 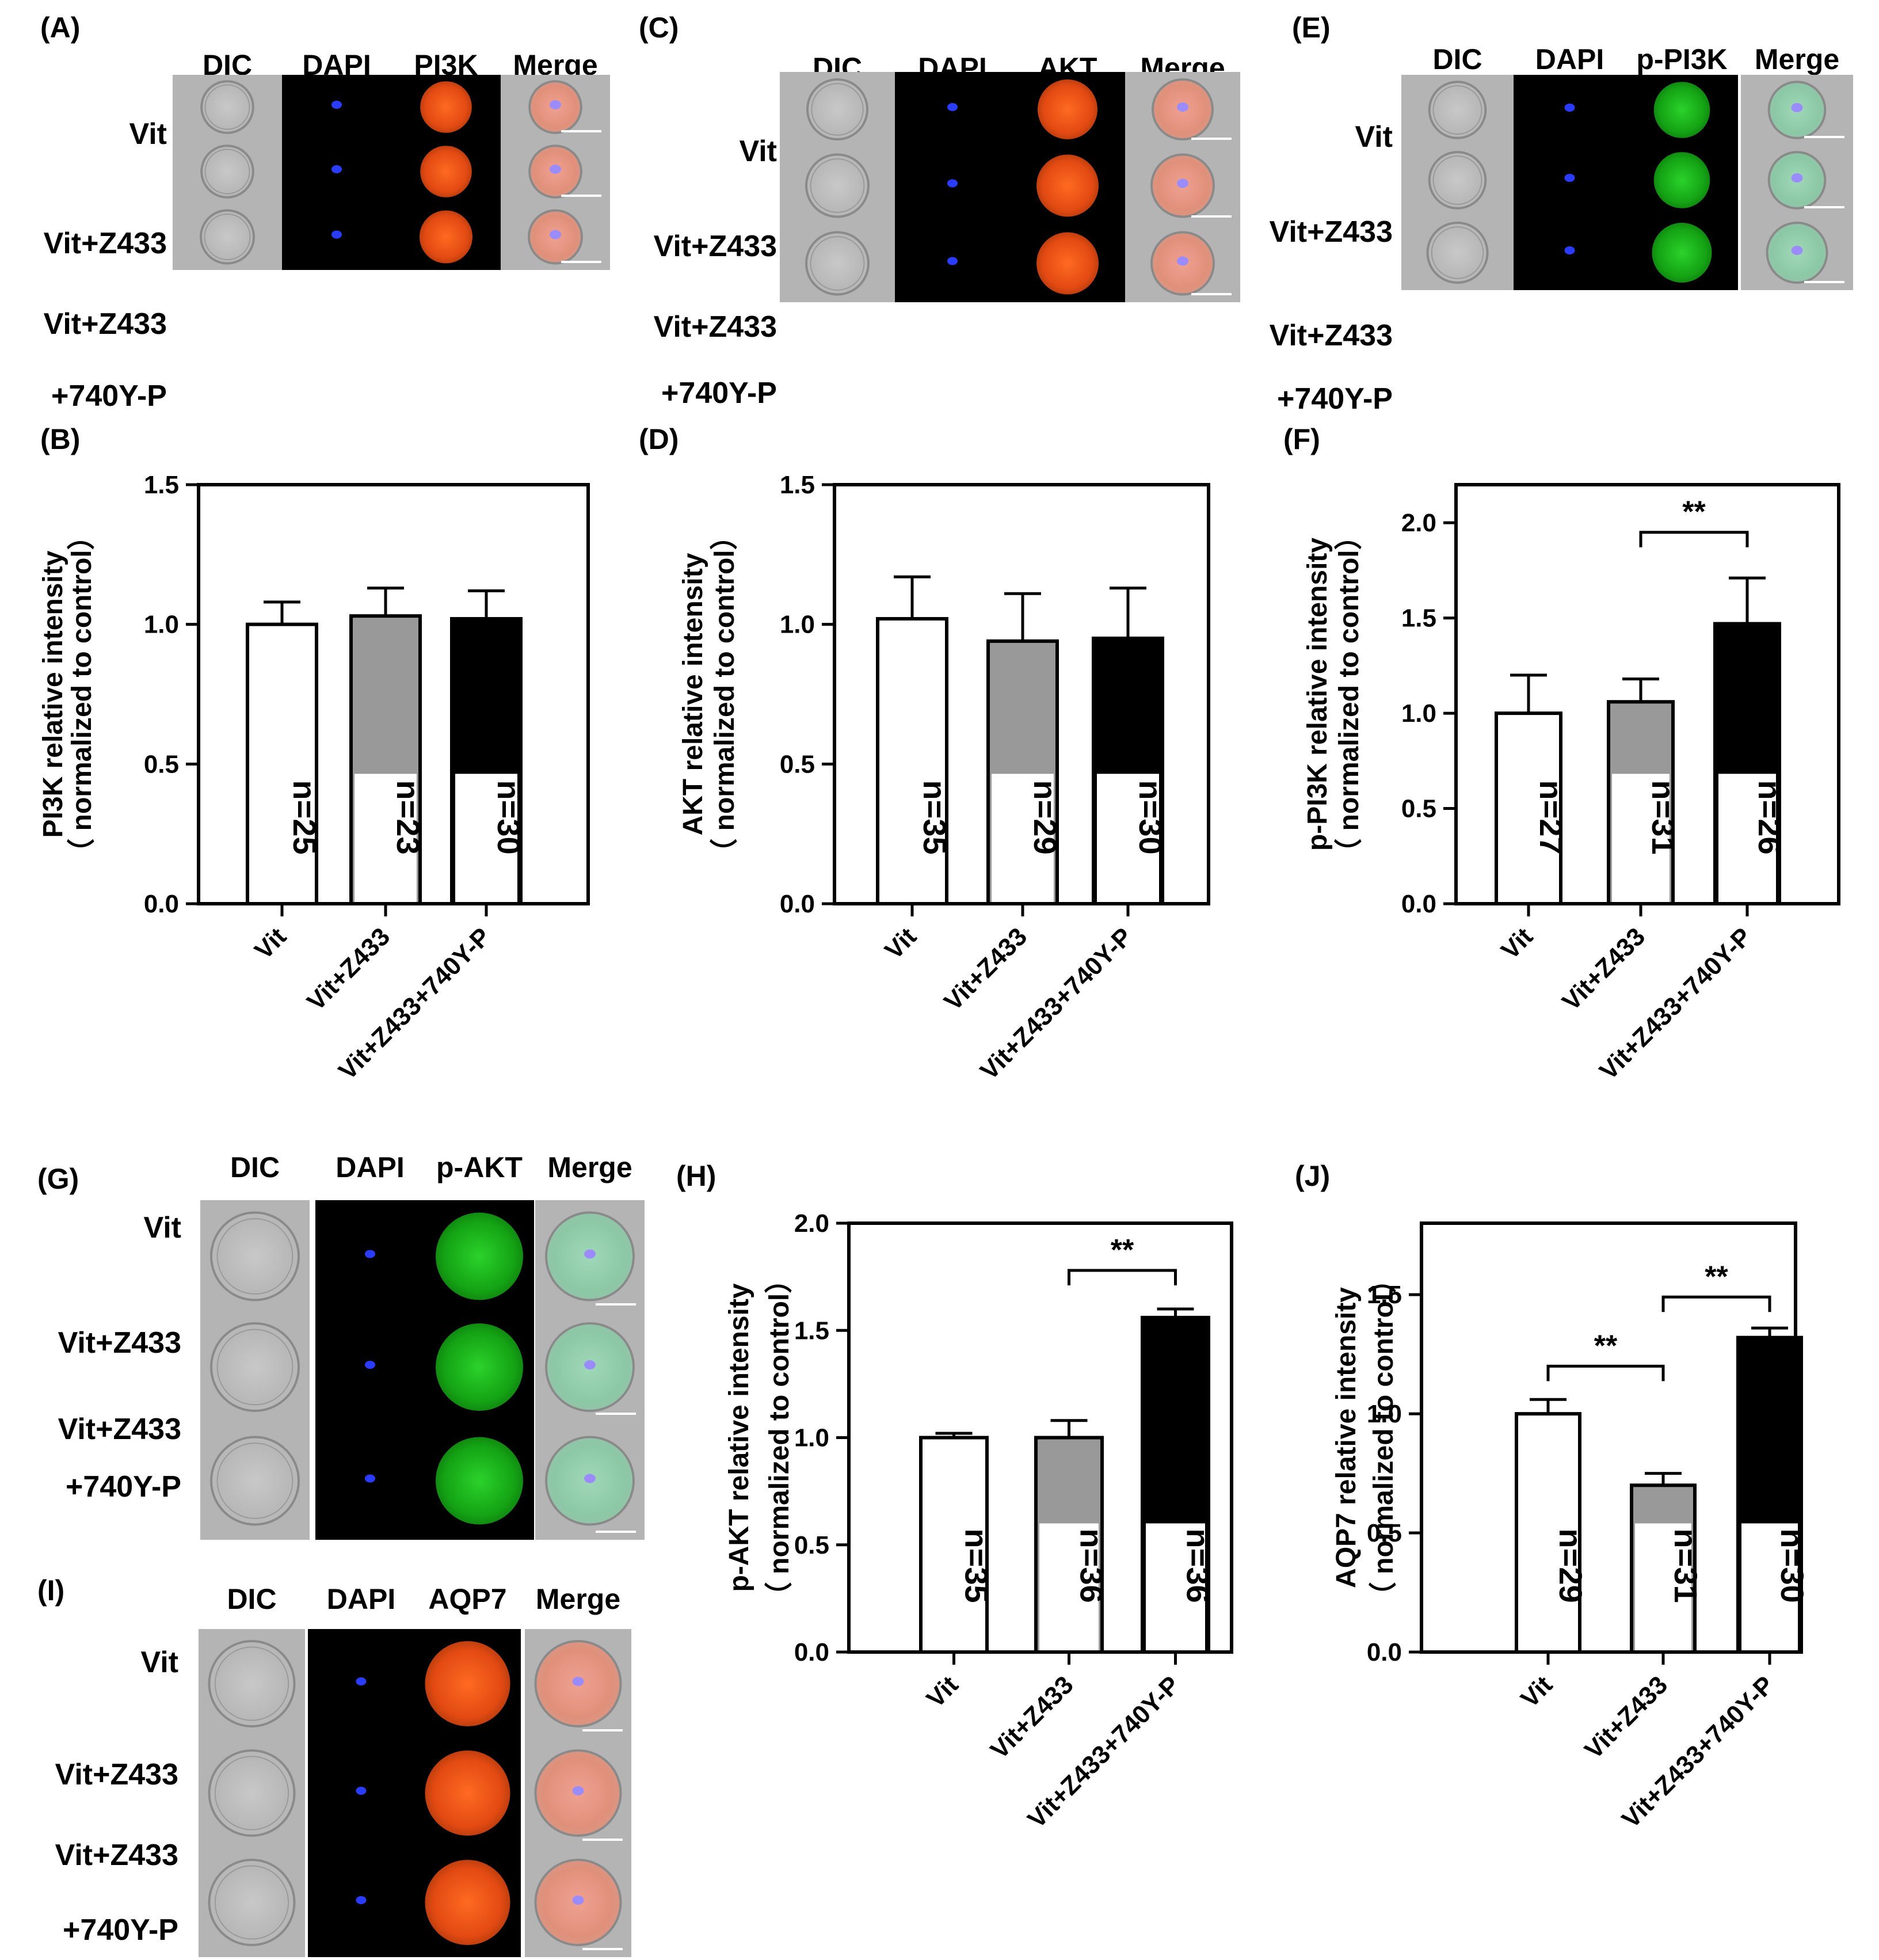 I want to click on panel-label: (F), so click(x=1301, y=439).